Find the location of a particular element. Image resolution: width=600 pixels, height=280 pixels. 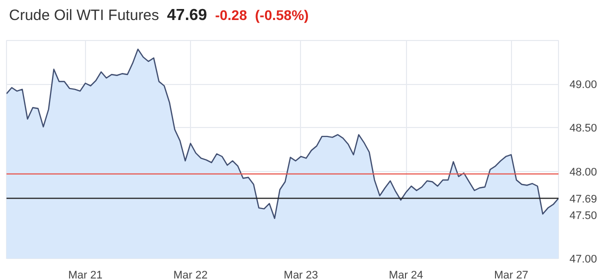

y-tick-label: 48.00 is located at coordinates (584, 172).